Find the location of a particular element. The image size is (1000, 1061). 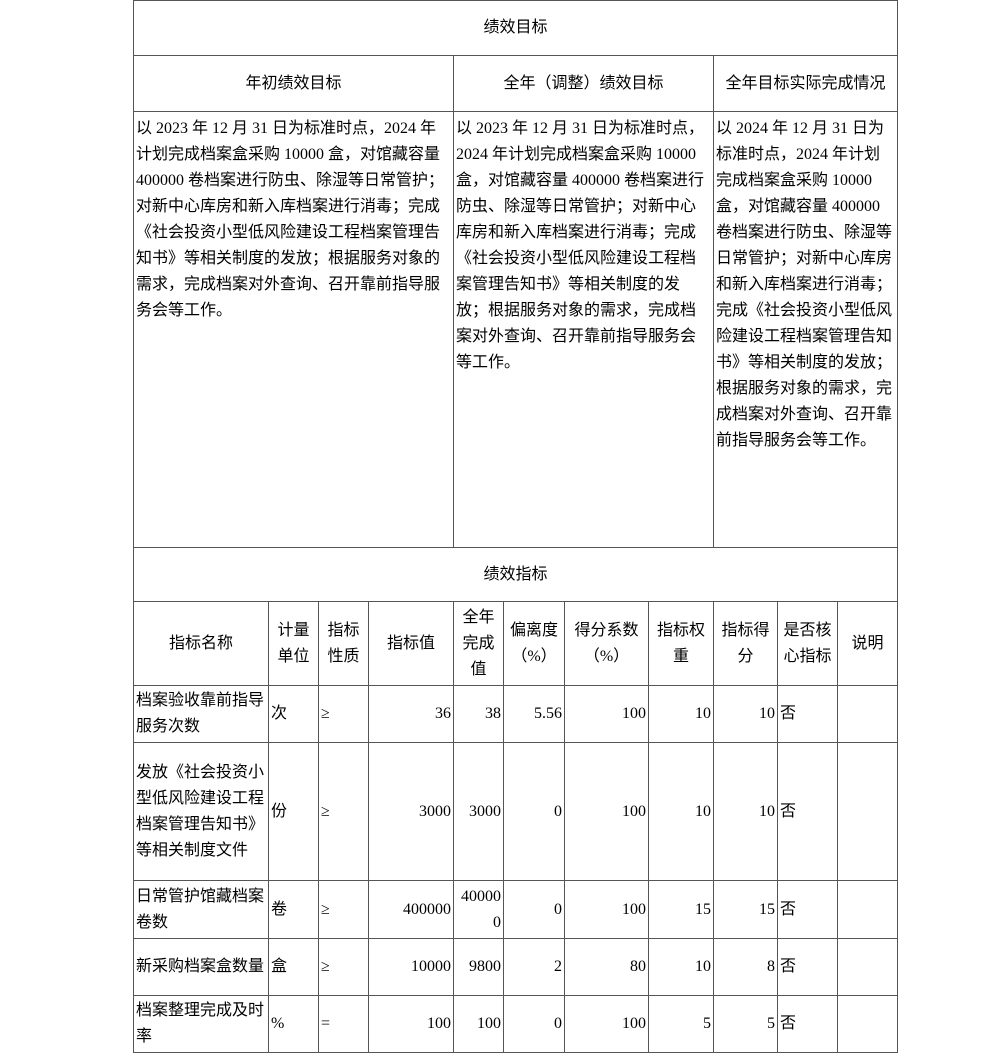

col-header: 指标得分 is located at coordinates (745, 643).